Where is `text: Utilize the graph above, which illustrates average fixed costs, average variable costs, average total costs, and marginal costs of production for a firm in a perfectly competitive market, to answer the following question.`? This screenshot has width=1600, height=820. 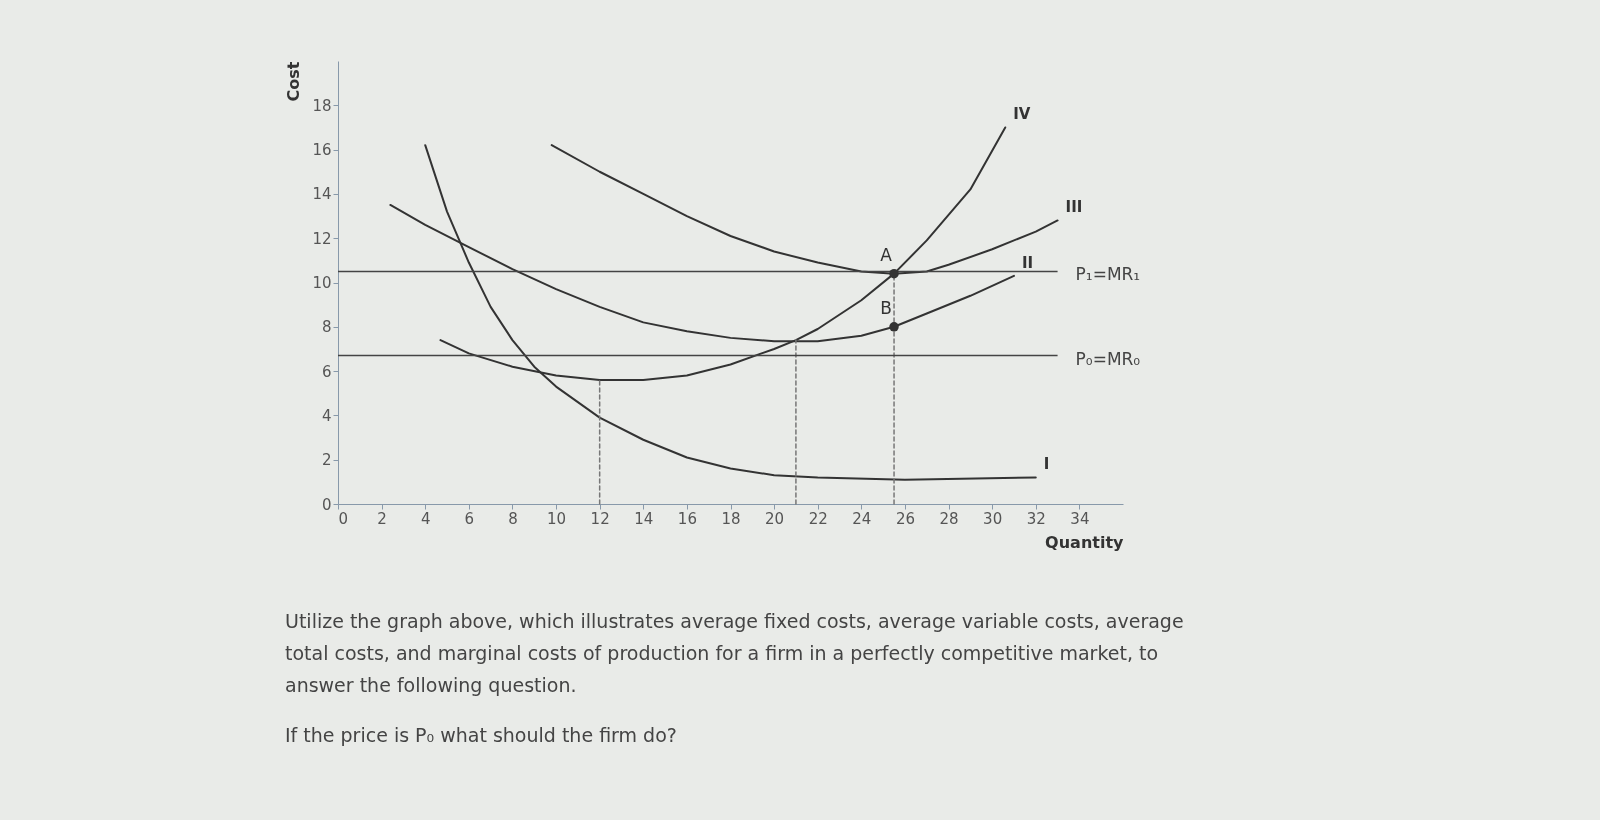
text: Utilize the graph above, which illustrates average fixed costs, average variable costs, average total costs, and marginal costs of production for a firm in a perfectly competitive market, to answer the following question. is located at coordinates (735, 653).